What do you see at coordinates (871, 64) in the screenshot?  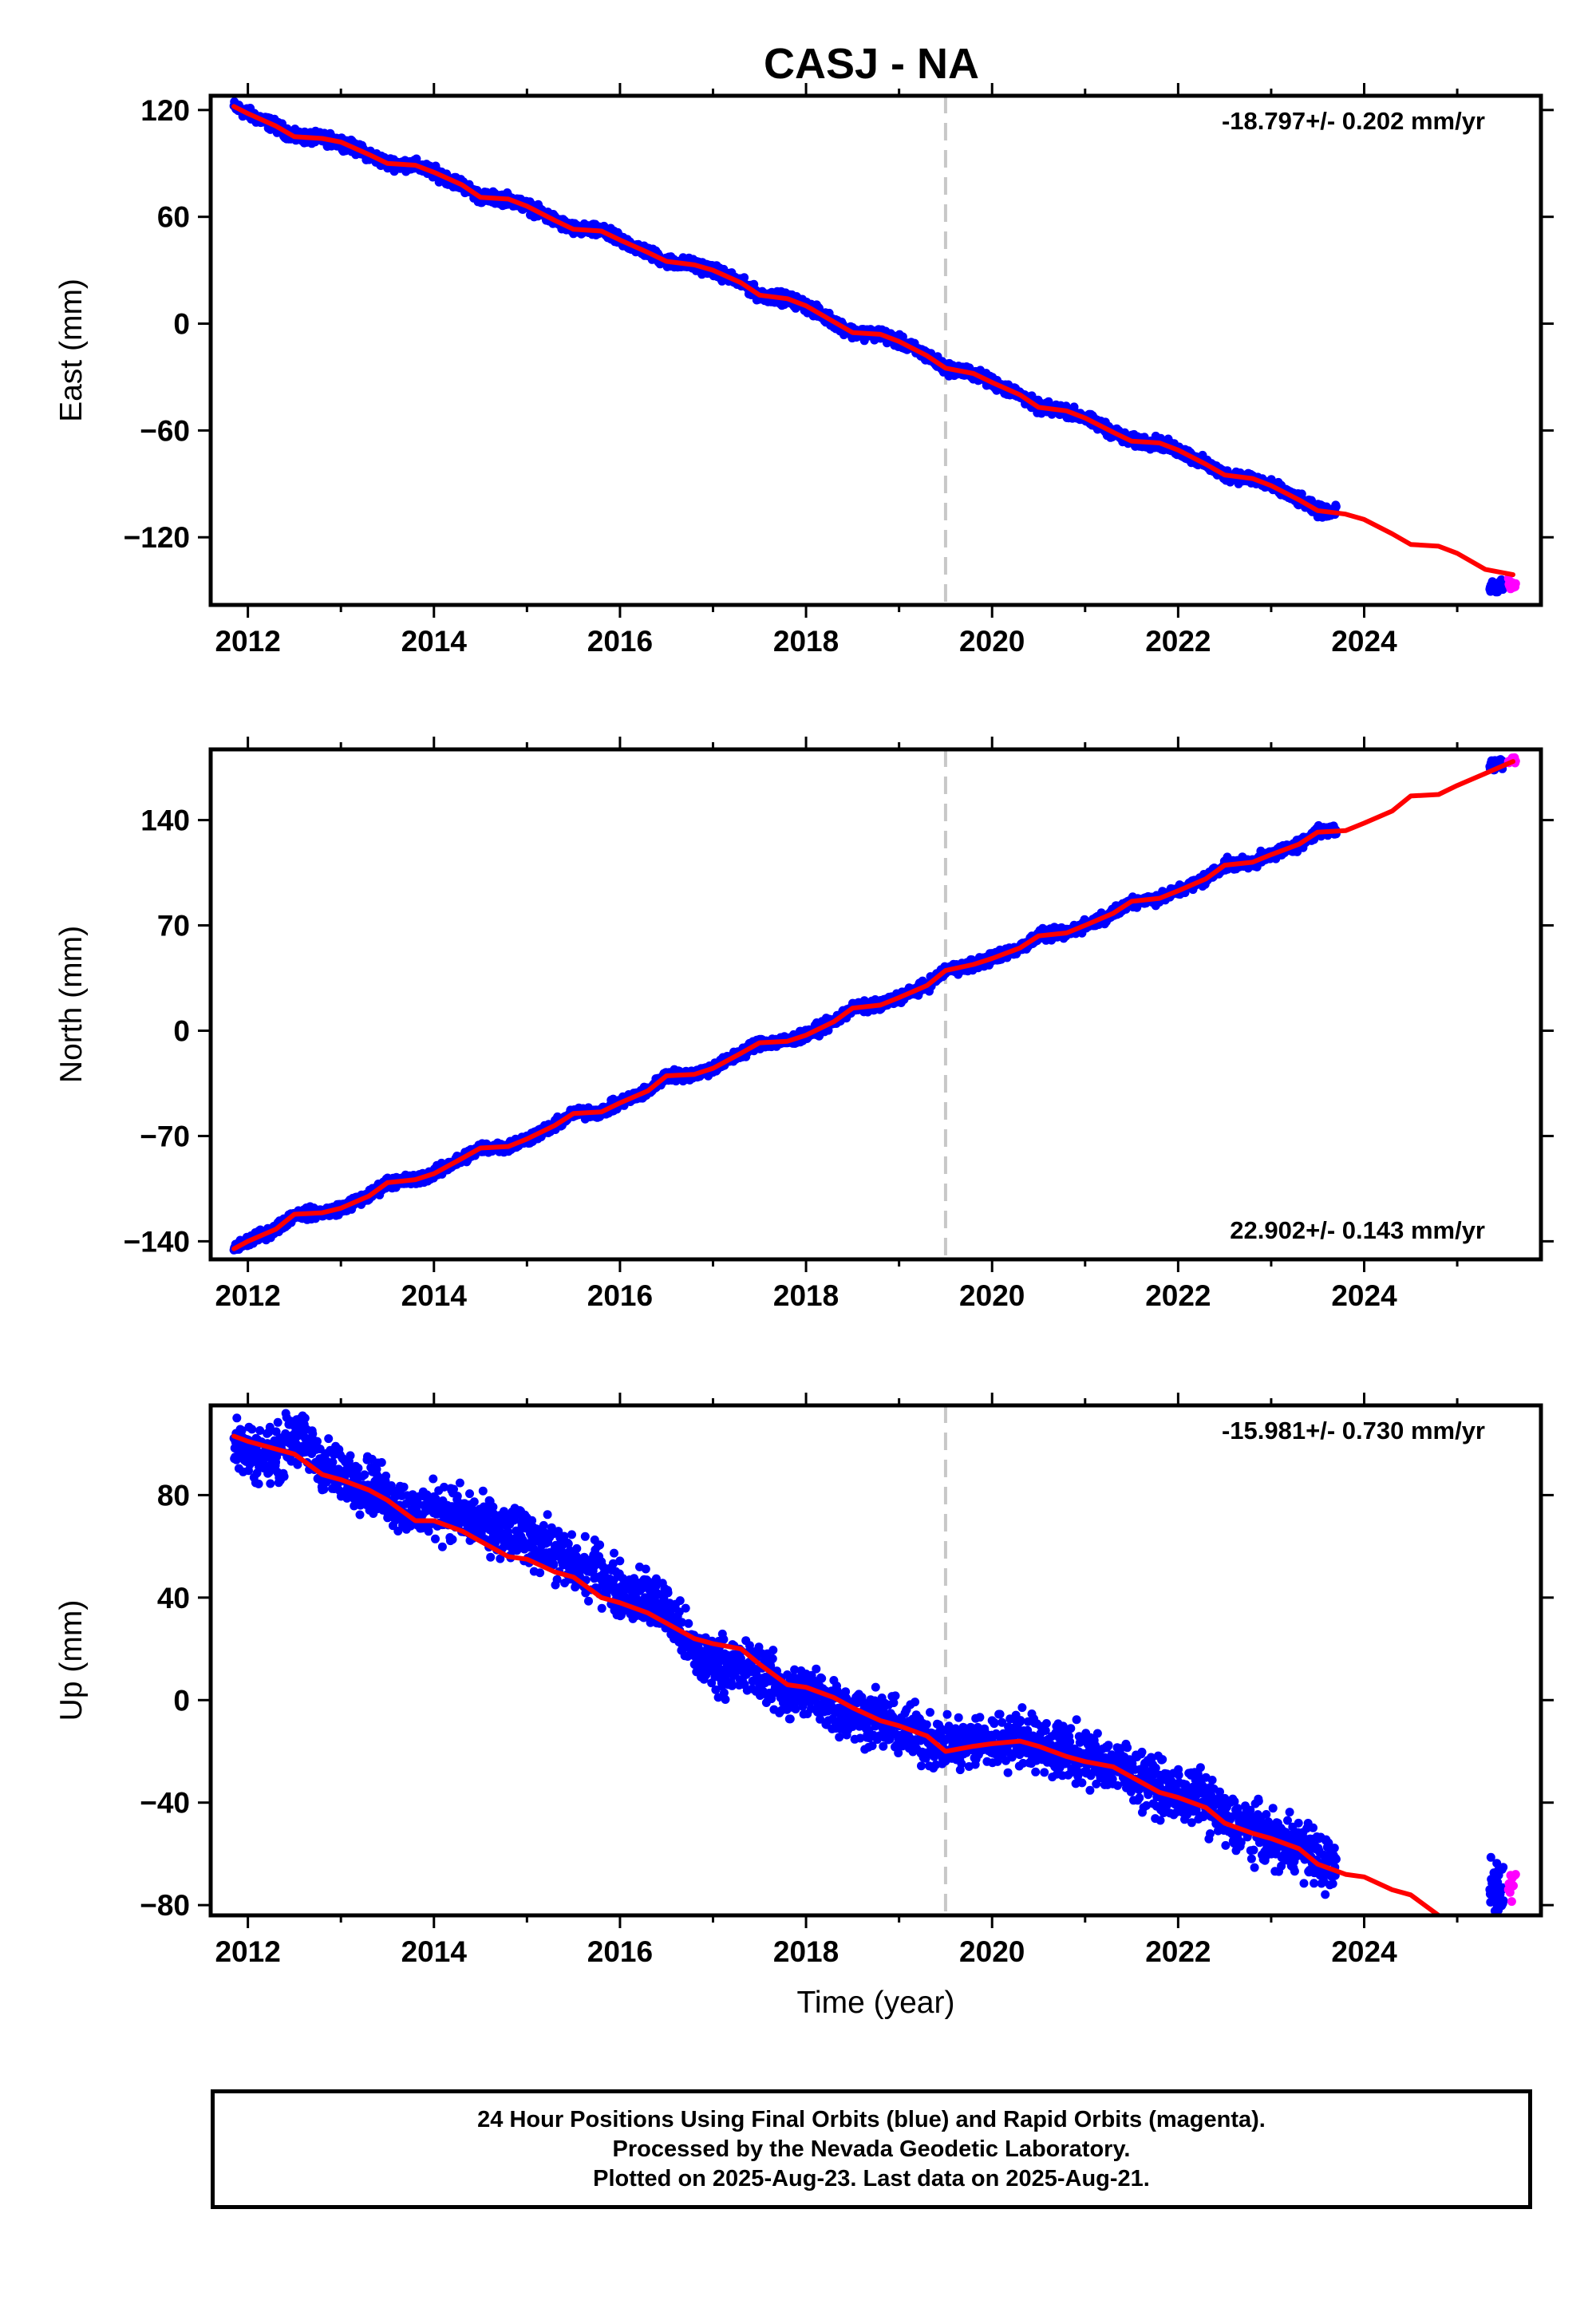 I see `figure-title: CASJ - NA` at bounding box center [871, 64].